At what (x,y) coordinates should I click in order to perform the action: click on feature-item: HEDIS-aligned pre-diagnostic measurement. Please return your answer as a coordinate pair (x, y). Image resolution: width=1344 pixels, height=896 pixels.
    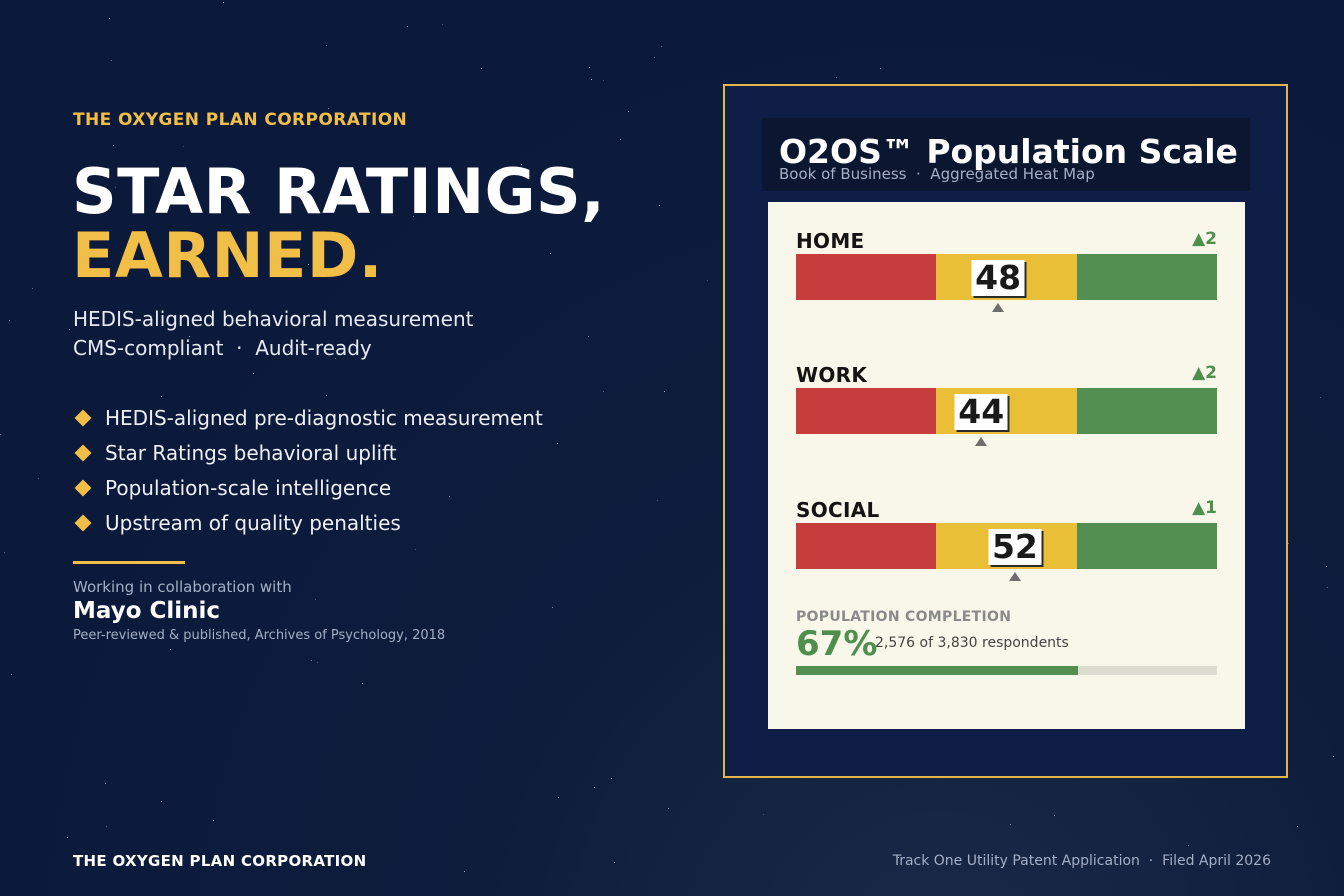
    Looking at the image, I should click on (308, 417).